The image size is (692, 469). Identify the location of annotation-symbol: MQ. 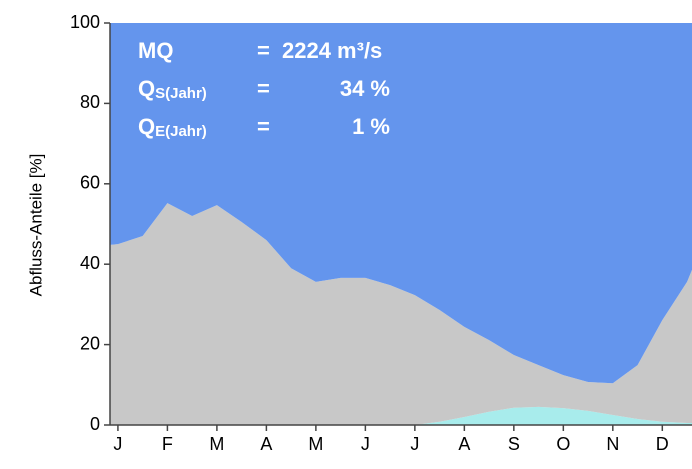
(155, 50).